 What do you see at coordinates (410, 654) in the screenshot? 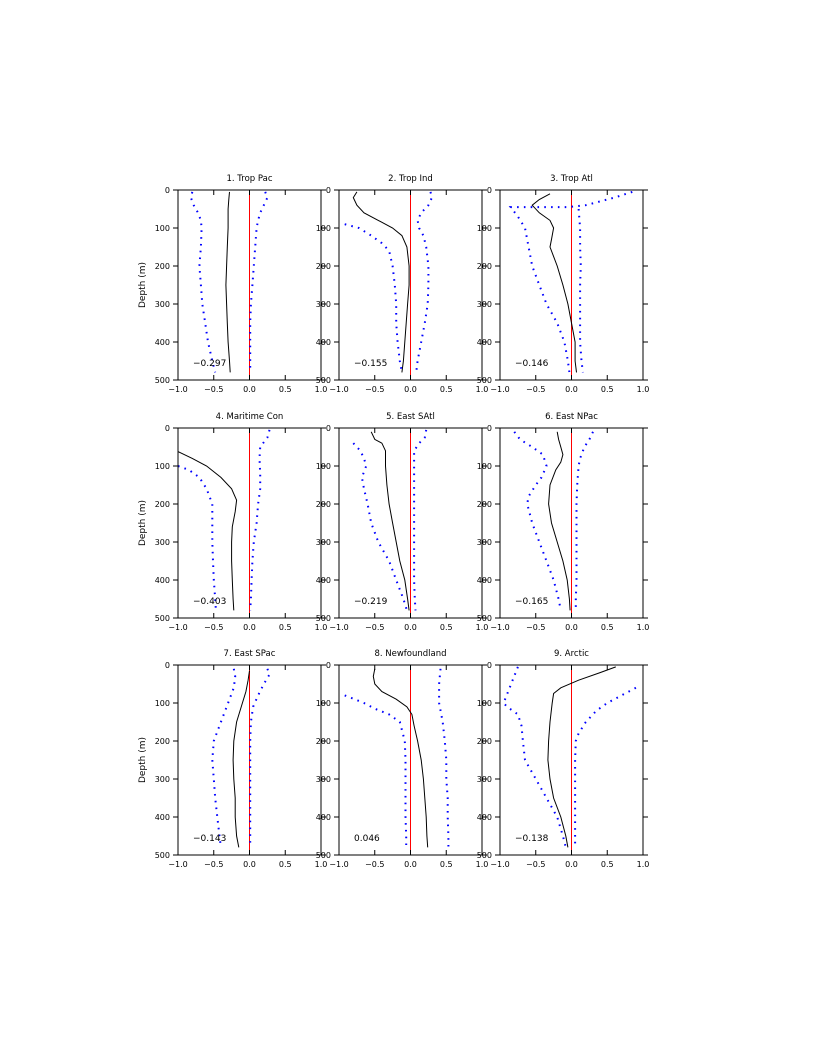
I see `panel-title: 8. Newfoundland` at bounding box center [410, 654].